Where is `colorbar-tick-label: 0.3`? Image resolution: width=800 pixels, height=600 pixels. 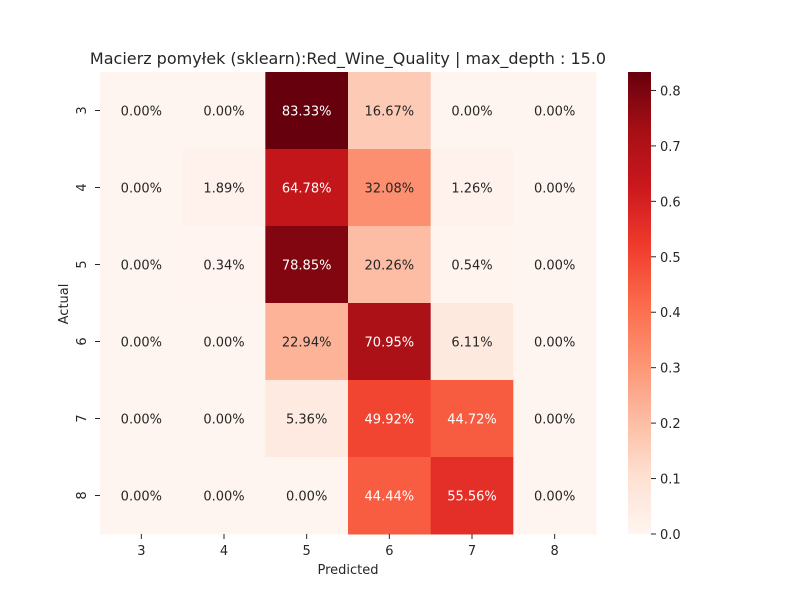 colorbar-tick-label: 0.3 is located at coordinates (670, 369).